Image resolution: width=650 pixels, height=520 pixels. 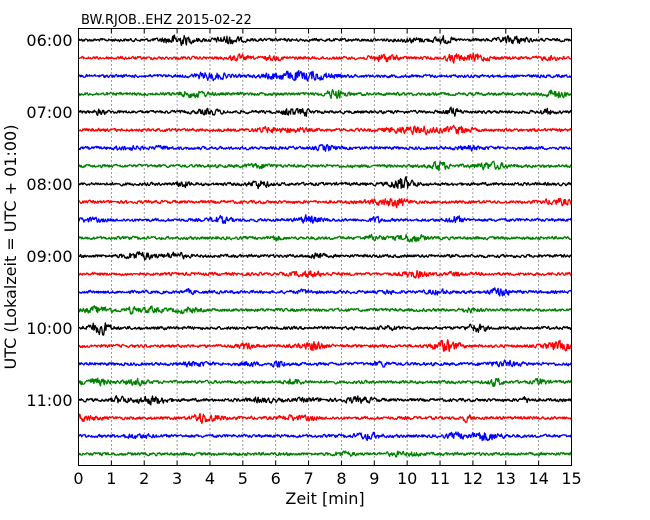 What do you see at coordinates (49, 256) in the screenshot?
I see `y-tick-label: 09:00` at bounding box center [49, 256].